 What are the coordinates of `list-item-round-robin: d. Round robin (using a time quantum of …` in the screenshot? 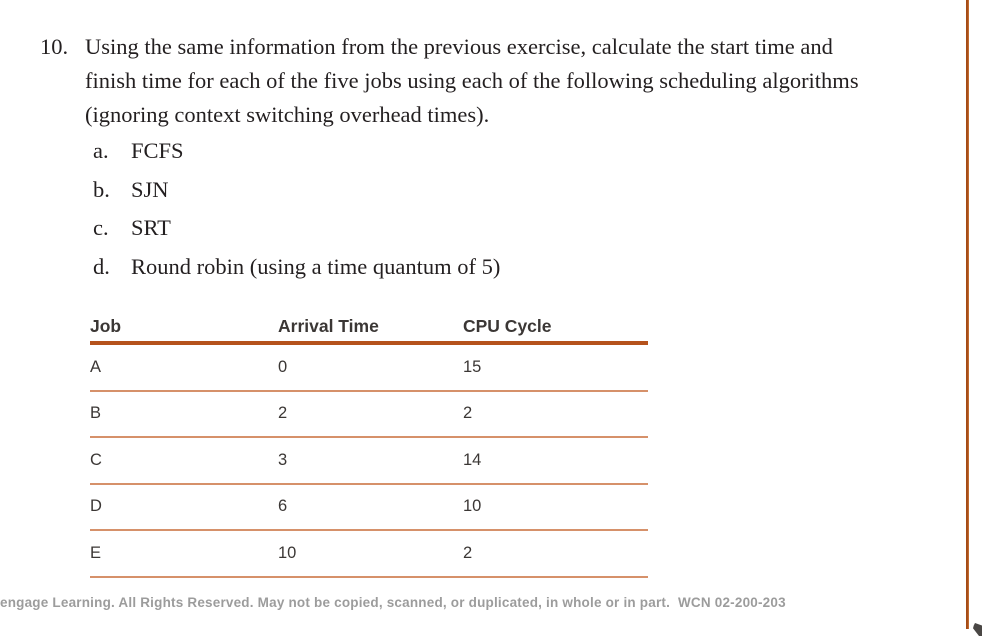 It's located at (393, 267).